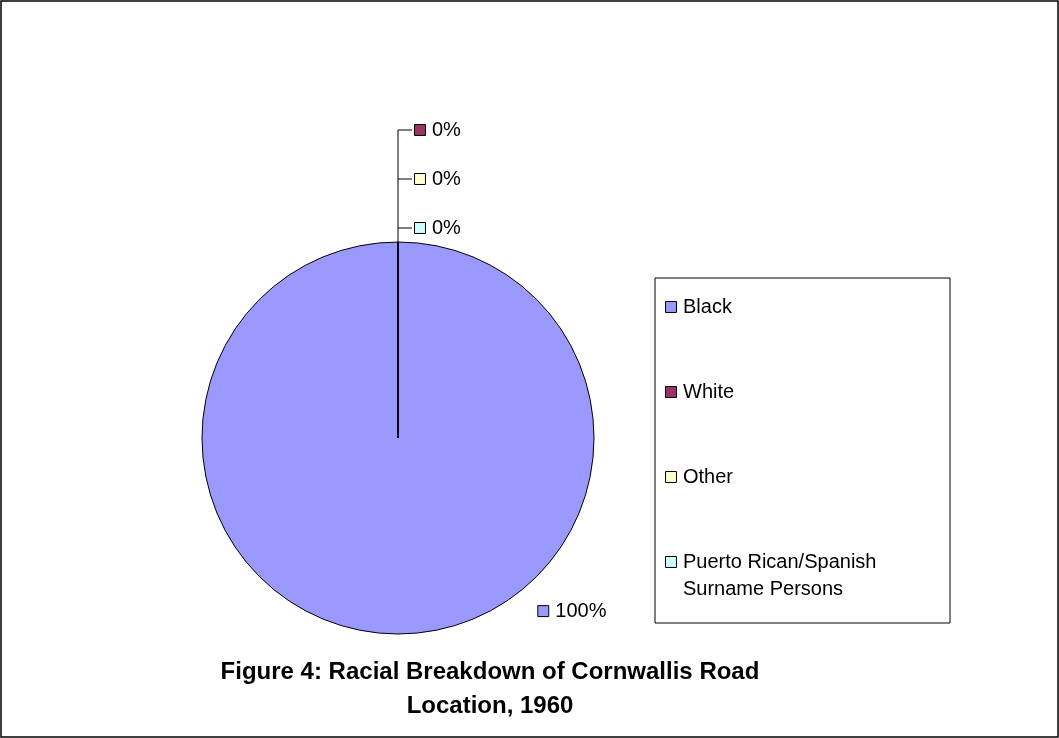 This screenshot has height=738, width=1059. I want to click on data-label: 100%, so click(581, 610).